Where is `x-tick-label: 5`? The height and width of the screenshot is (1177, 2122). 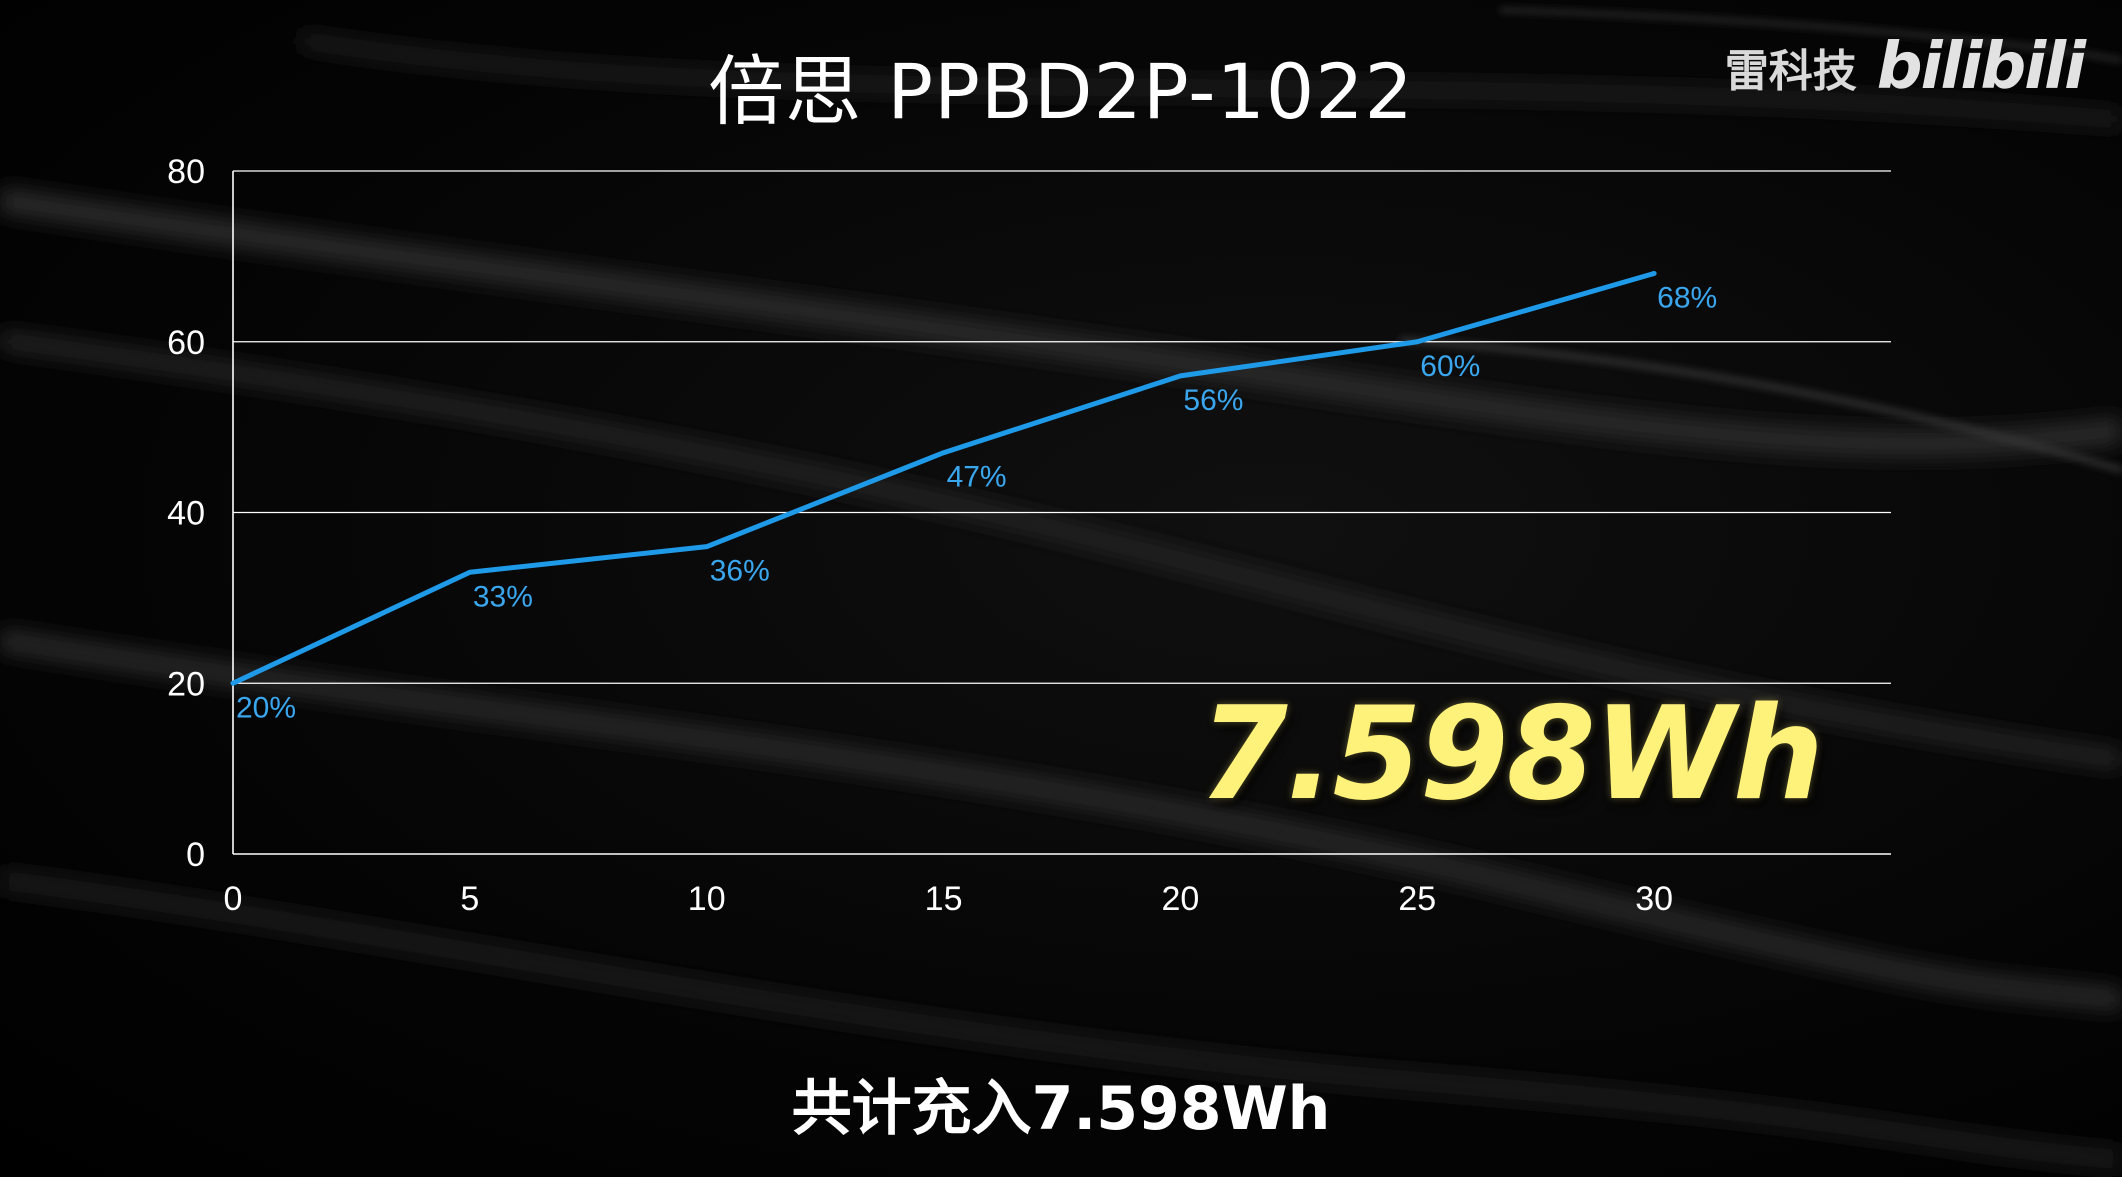
x-tick-label: 5 is located at coordinates (469, 899).